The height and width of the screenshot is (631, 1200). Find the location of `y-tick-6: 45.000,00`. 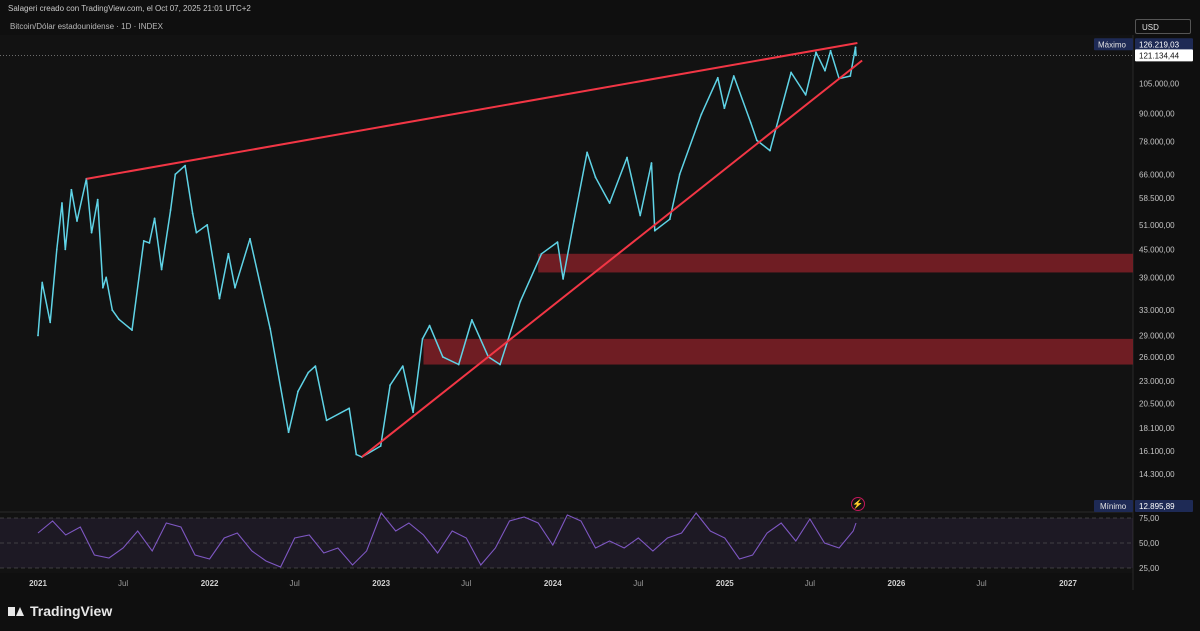

y-tick-6: 45.000,00 is located at coordinates (1157, 249).